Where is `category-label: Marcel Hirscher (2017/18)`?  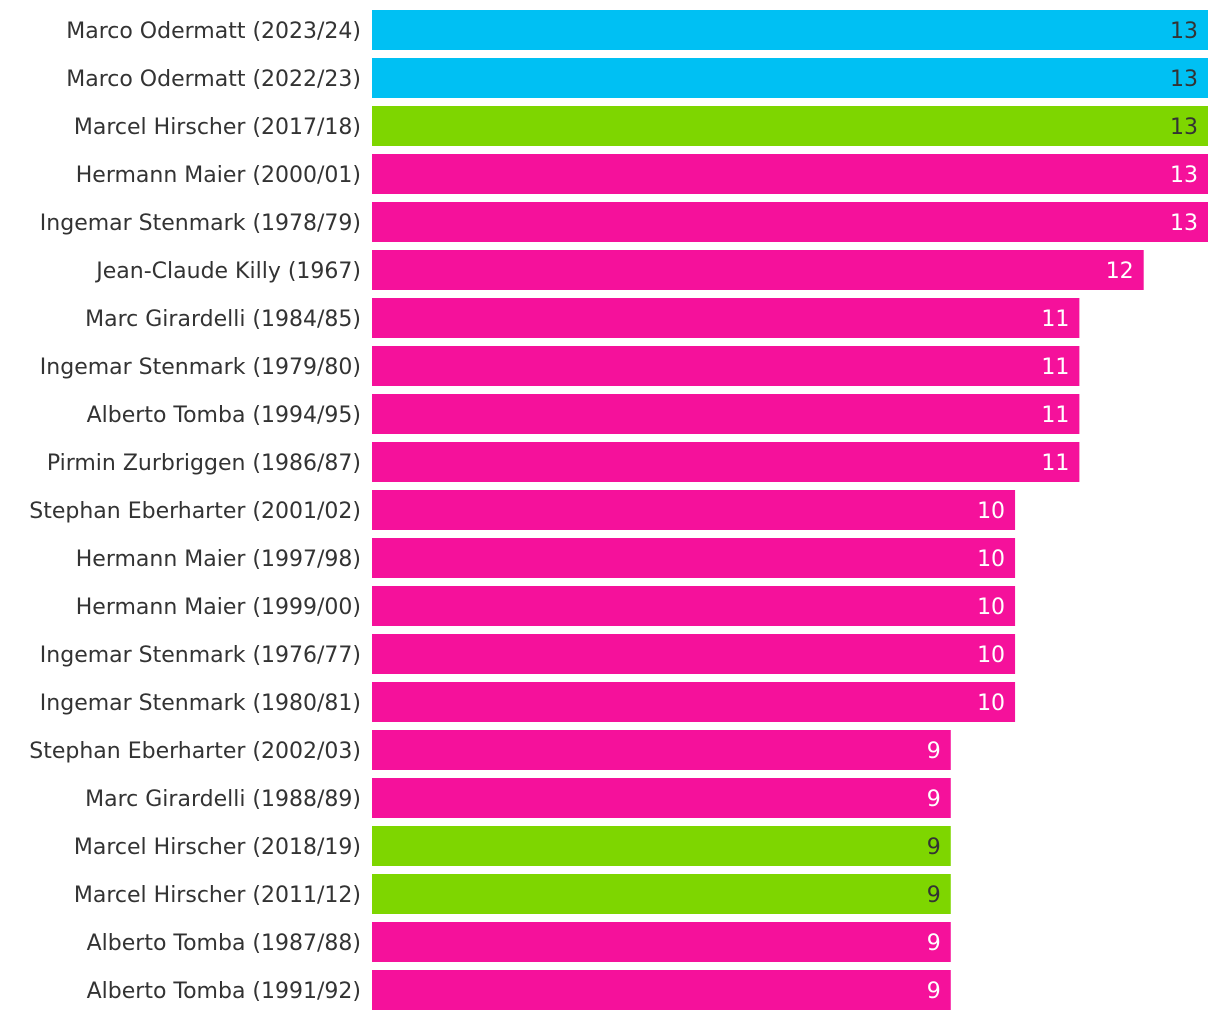 category-label: Marcel Hirscher (2017/18) is located at coordinates (217, 127).